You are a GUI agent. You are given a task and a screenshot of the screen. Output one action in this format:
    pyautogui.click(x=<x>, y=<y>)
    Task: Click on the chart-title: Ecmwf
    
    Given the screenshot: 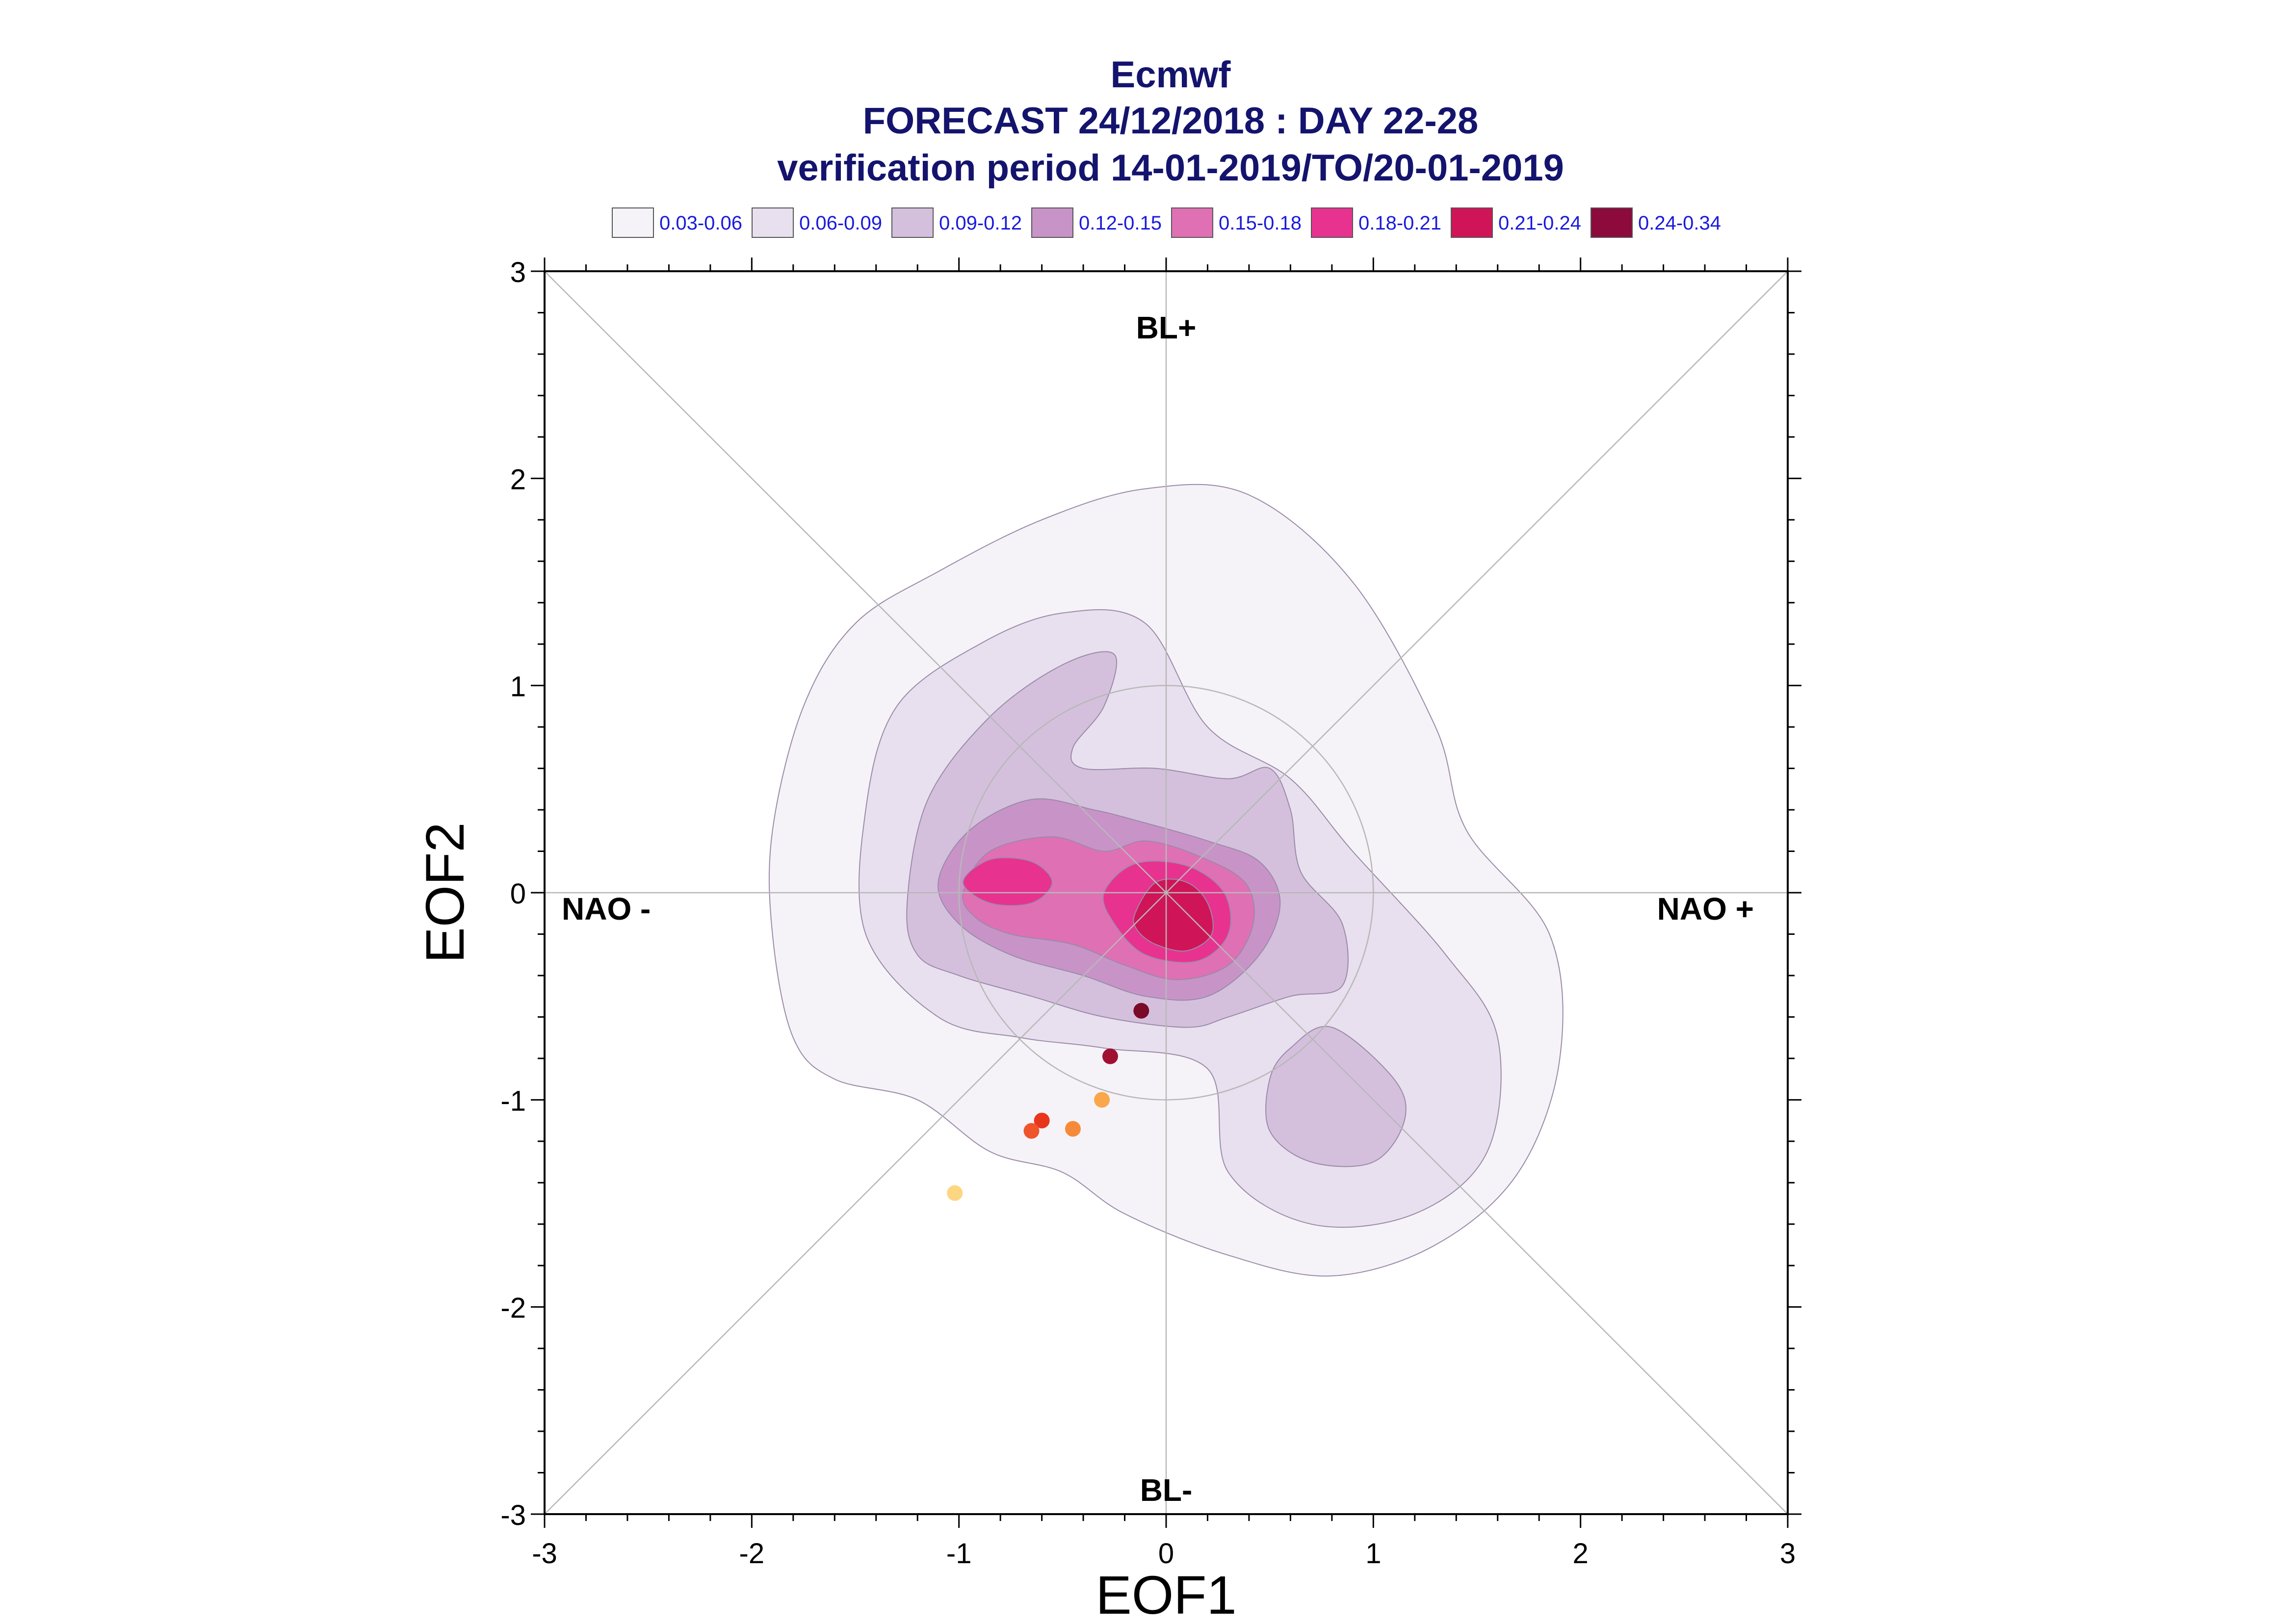 What is the action you would take?
    pyautogui.click(x=1171, y=75)
    